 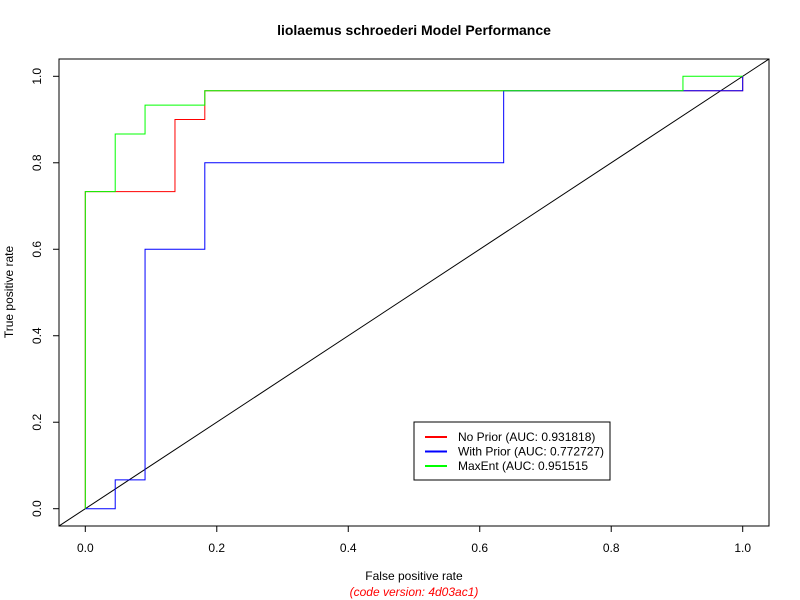 What do you see at coordinates (479, 548) in the screenshot?
I see `x-tick-label: 0.6` at bounding box center [479, 548].